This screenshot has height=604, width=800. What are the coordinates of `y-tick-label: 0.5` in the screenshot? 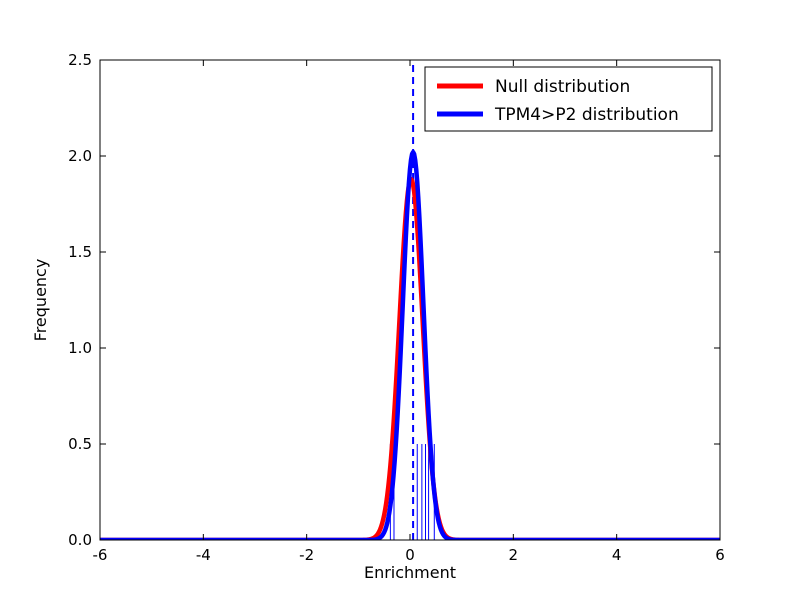 It's located at (80, 444).